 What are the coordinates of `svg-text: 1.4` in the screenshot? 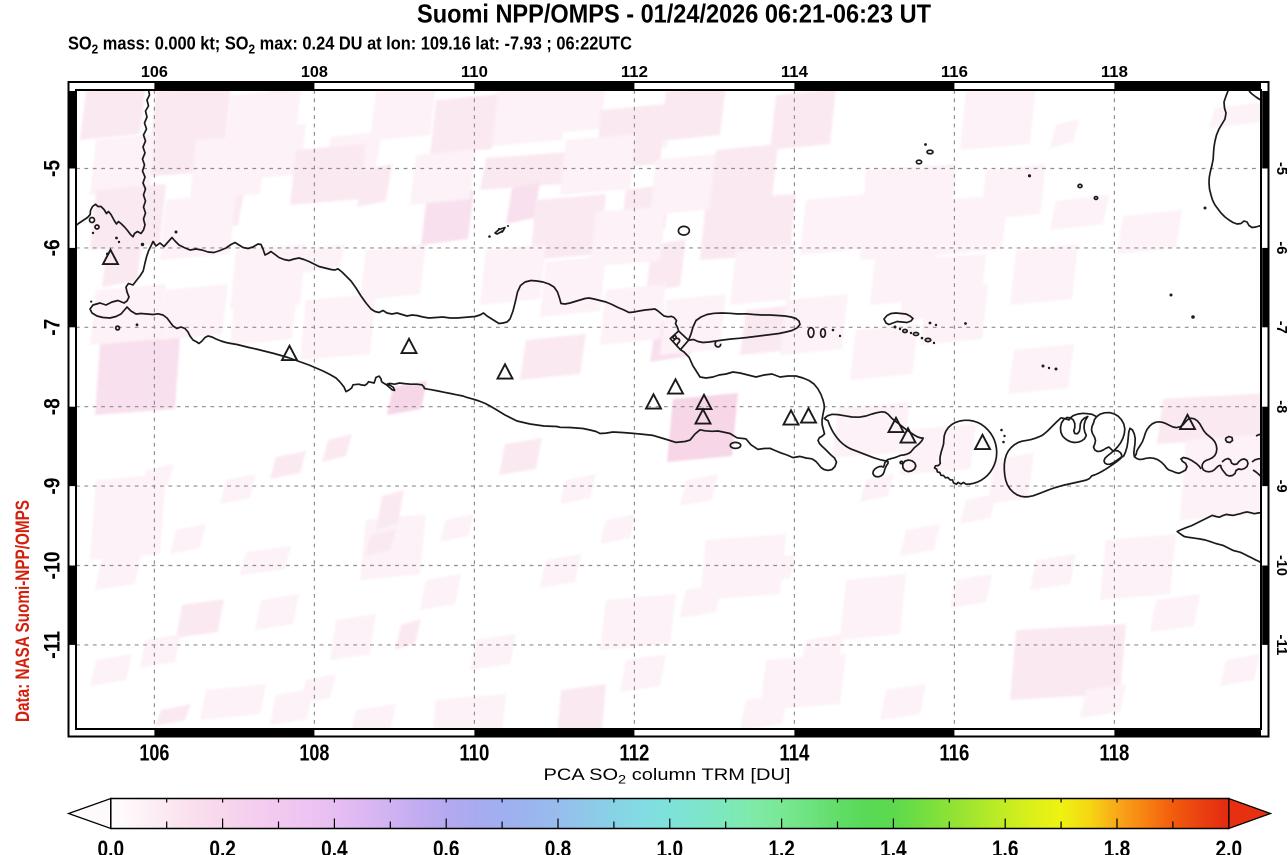 It's located at (893, 845).